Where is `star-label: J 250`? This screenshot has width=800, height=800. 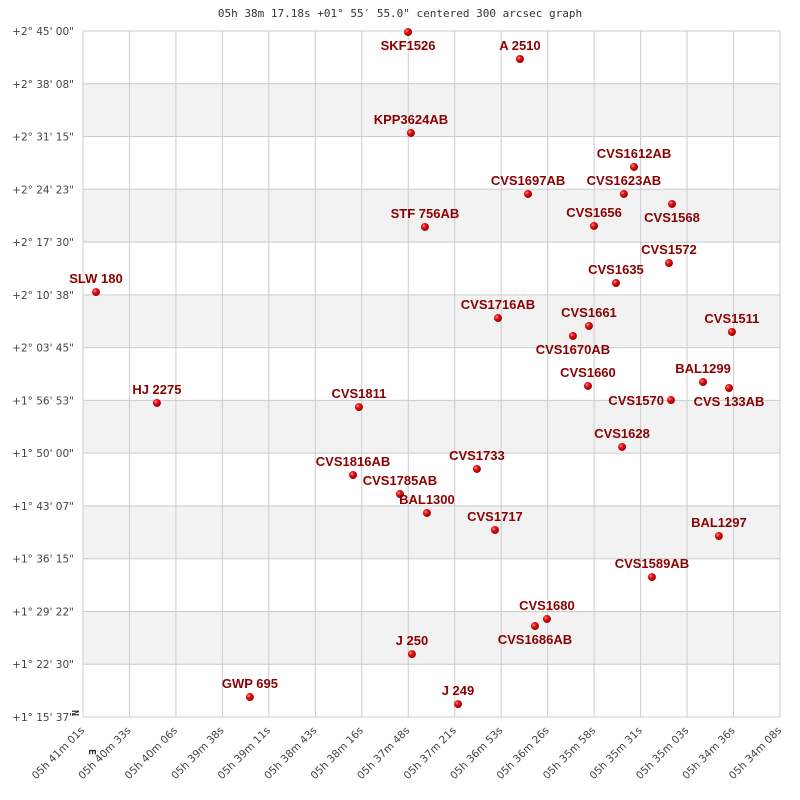
star-label: J 250 is located at coordinates (412, 640).